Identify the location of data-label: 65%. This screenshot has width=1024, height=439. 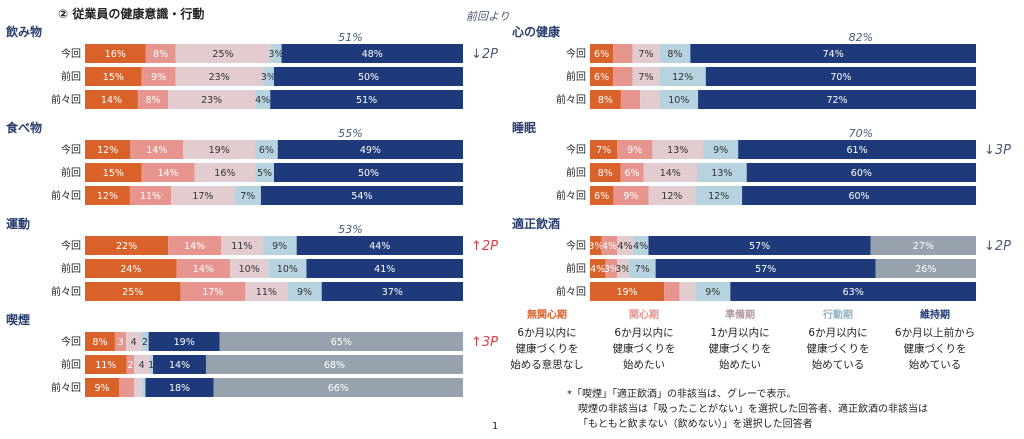
(341, 342).